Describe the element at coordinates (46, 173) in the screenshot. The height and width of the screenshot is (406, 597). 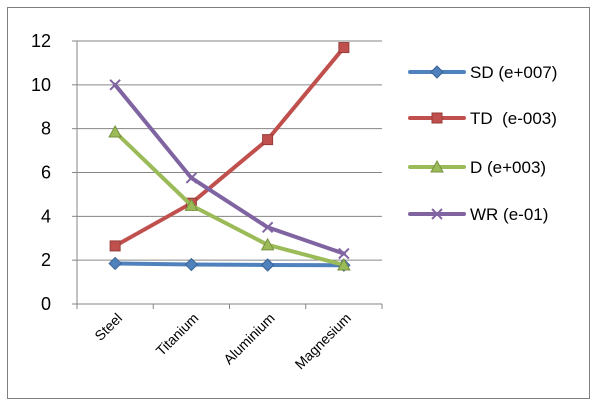
I see `y-tick-label: 6` at that location.